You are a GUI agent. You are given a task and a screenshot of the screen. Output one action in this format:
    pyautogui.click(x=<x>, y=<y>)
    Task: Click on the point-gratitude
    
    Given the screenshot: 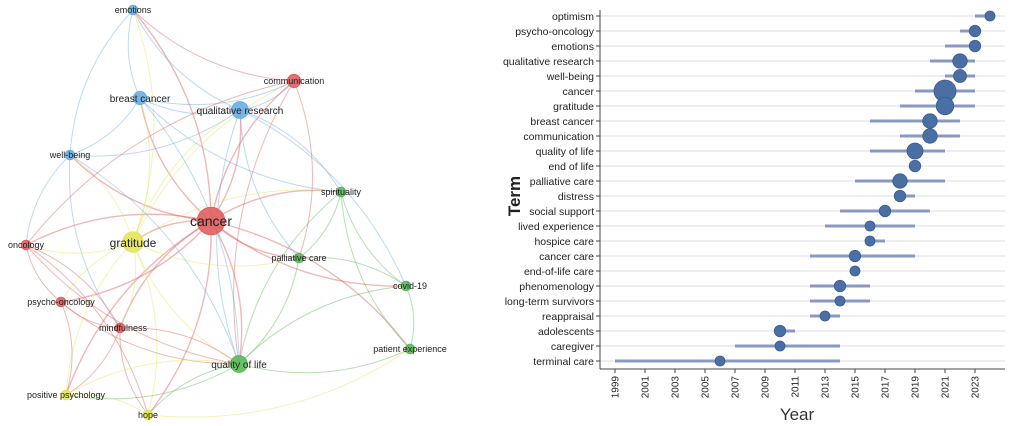 What is the action you would take?
    pyautogui.click(x=945, y=106)
    